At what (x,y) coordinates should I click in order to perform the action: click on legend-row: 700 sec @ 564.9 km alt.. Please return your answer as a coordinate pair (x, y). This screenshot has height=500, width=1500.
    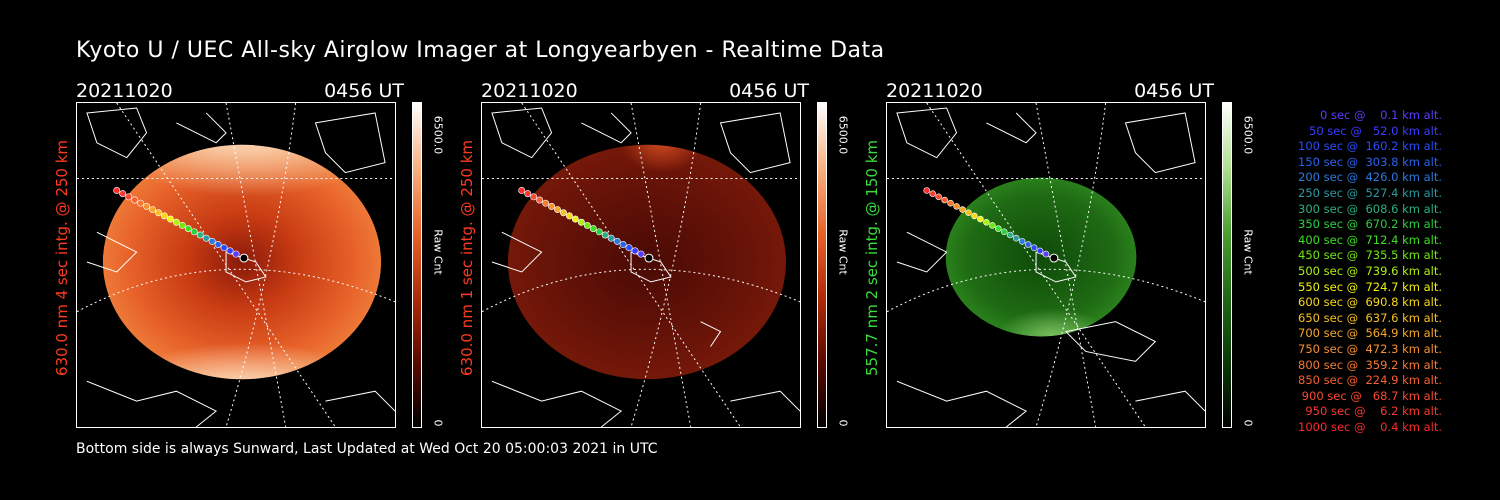
    Looking at the image, I should click on (1368, 333).